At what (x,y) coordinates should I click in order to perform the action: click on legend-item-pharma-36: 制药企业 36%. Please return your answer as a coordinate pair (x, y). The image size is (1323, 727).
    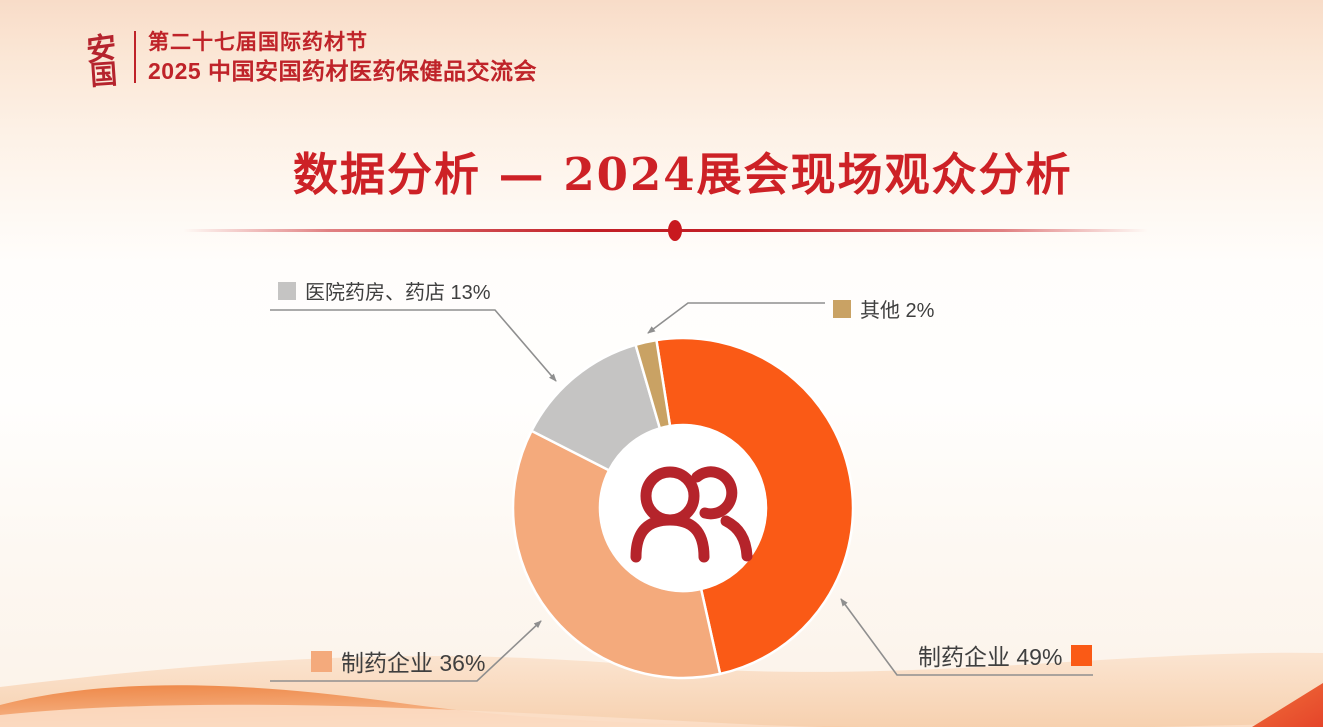
    Looking at the image, I should click on (398, 661).